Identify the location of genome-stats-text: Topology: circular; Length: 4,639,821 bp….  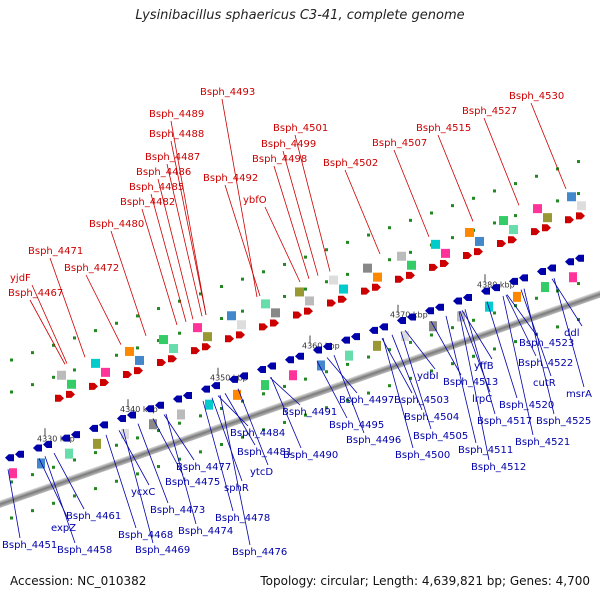
(425, 581).